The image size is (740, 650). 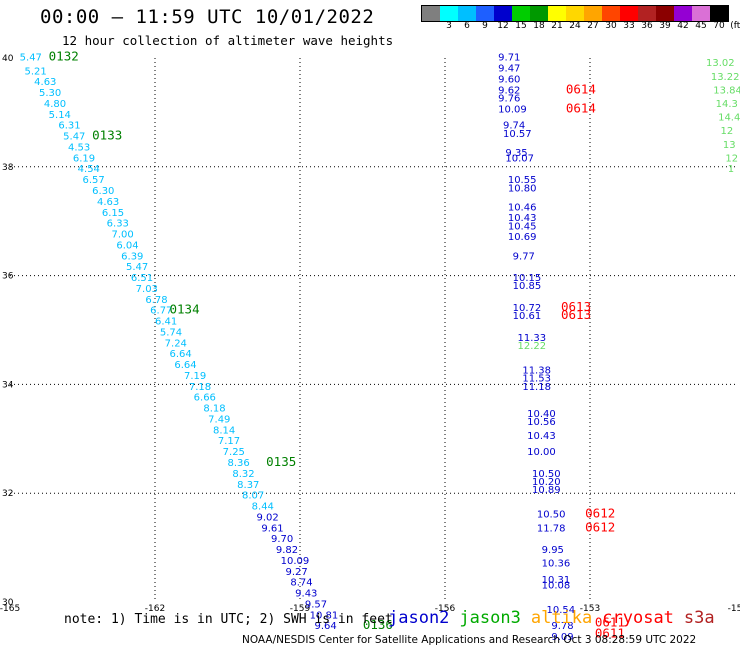 What do you see at coordinates (562, 626) in the screenshot?
I see `data-point-label: 9.78` at bounding box center [562, 626].